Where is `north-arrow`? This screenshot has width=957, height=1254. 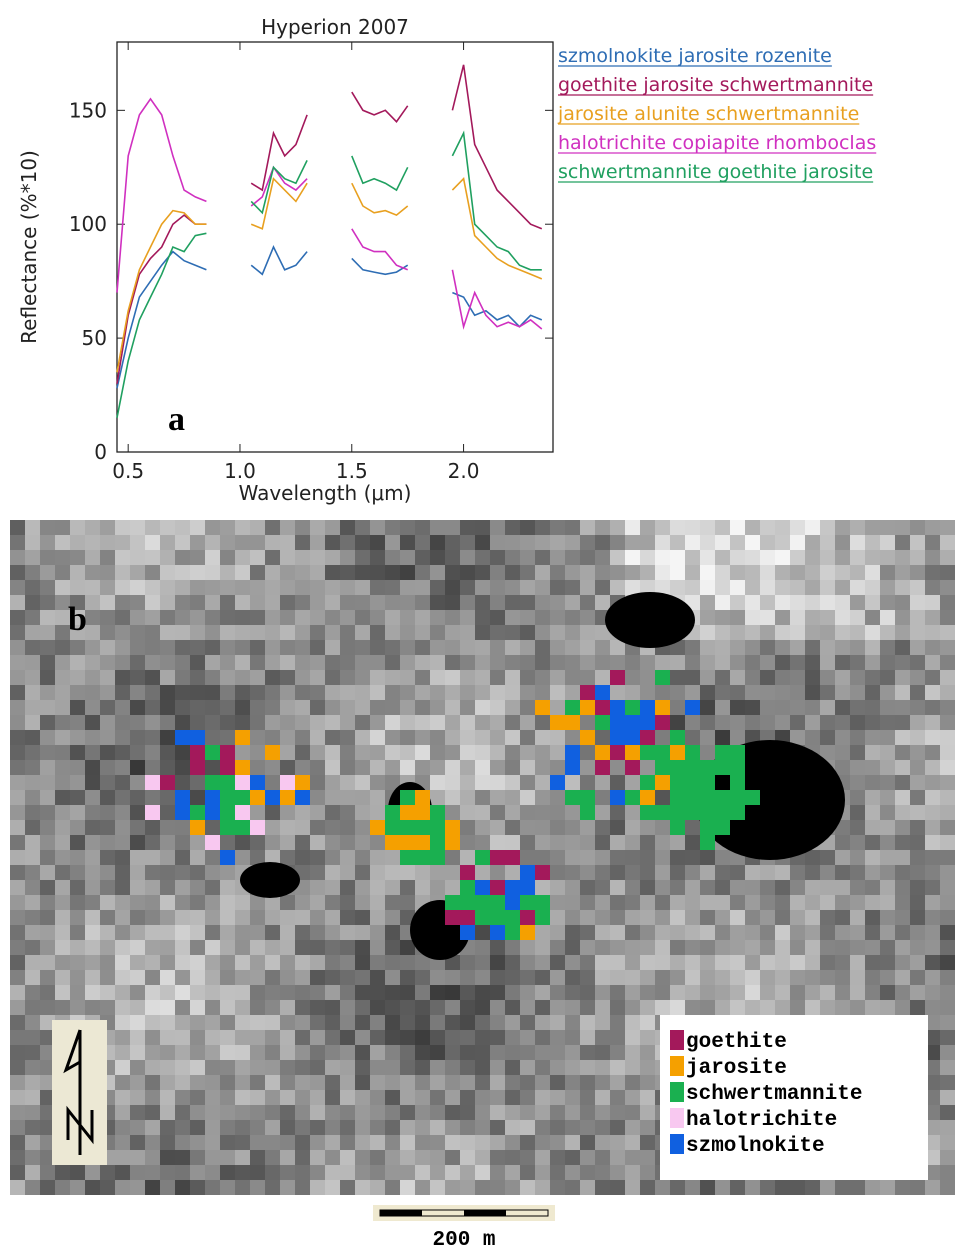 north-arrow is located at coordinates (78, 1092).